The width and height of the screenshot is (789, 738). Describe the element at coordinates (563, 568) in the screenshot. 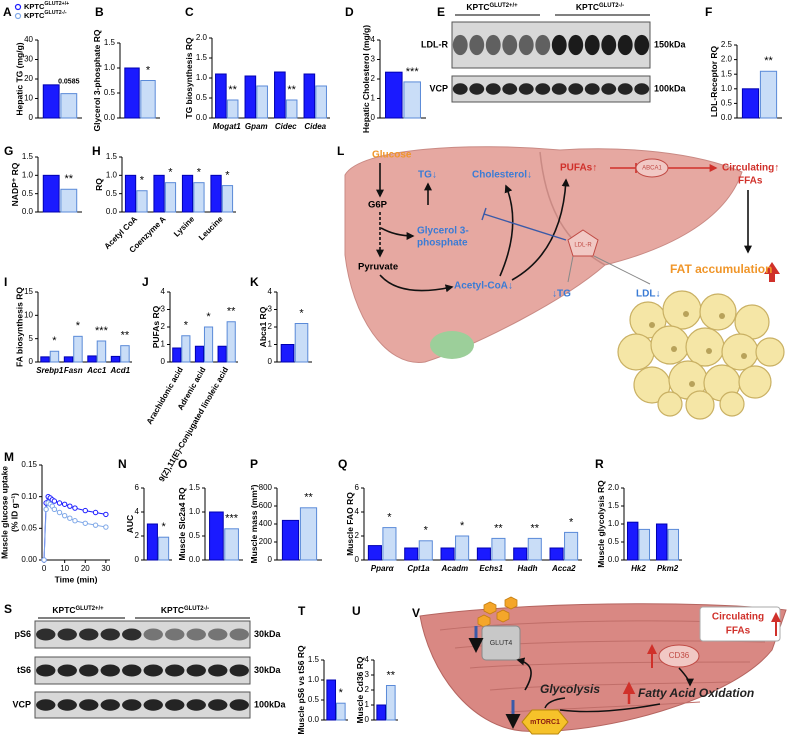

I see `x-tick-label: Acca2` at that location.